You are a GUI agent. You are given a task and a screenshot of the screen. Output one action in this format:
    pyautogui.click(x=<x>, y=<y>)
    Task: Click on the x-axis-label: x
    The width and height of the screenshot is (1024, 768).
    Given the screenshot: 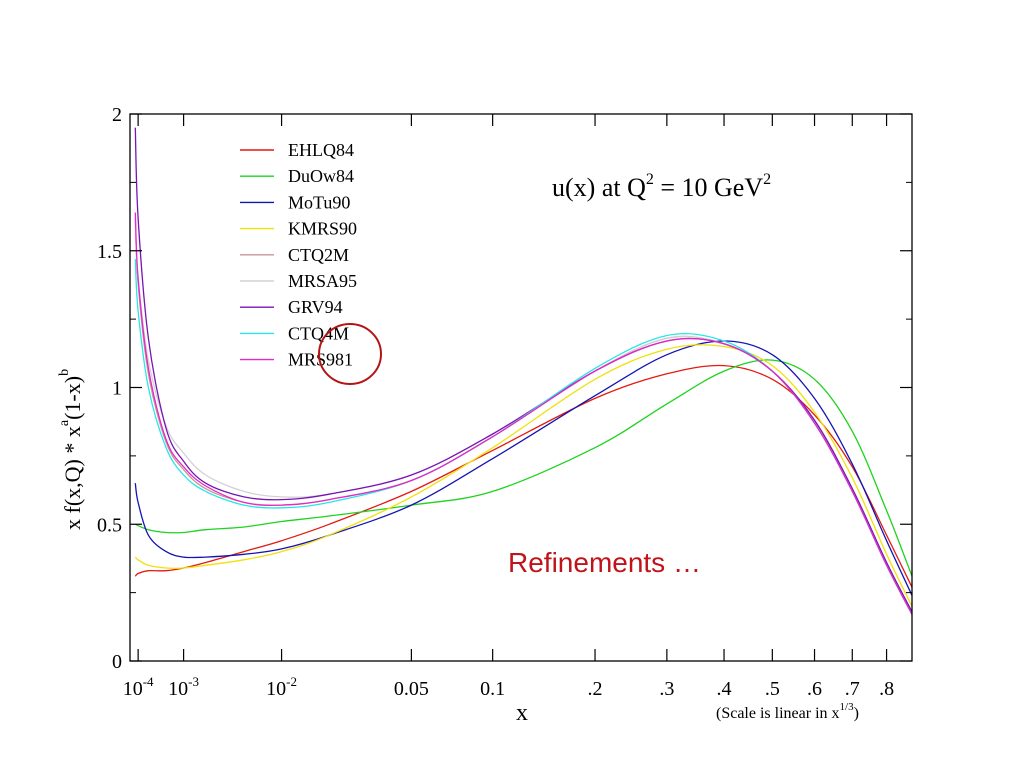 What is the action you would take?
    pyautogui.click(x=522, y=713)
    